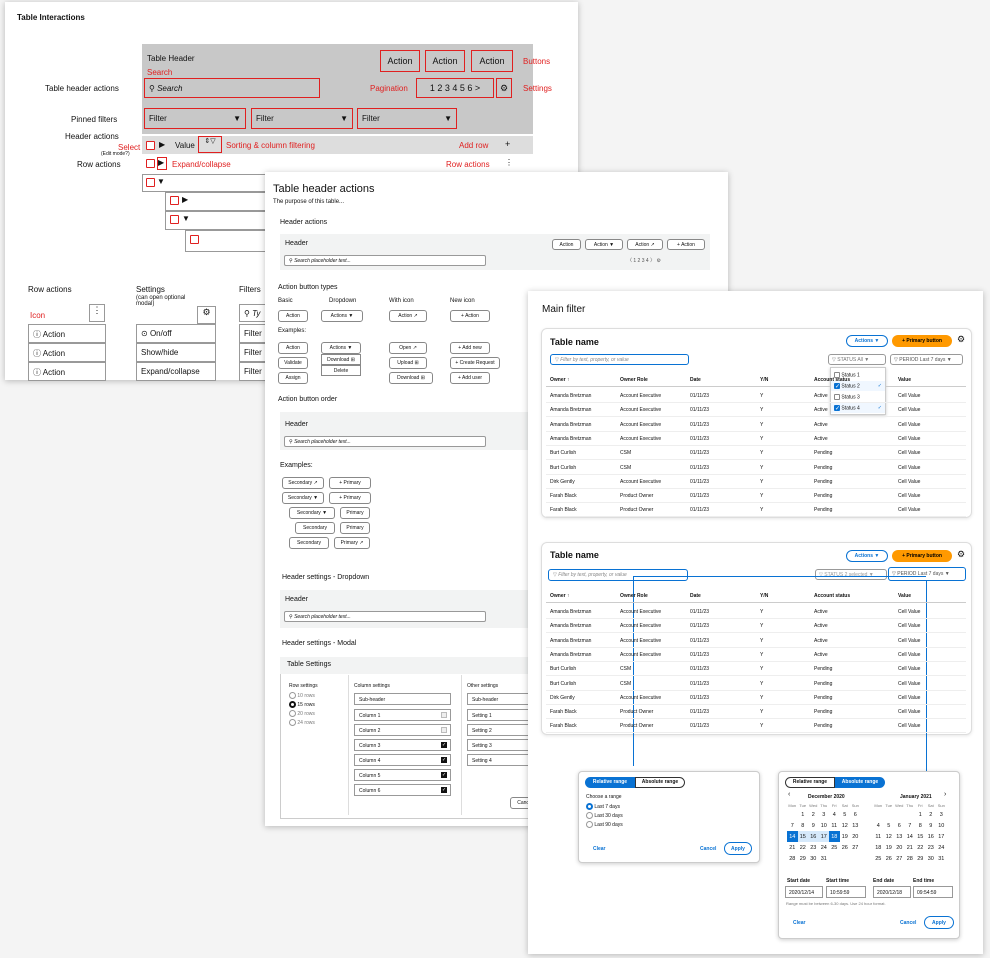 The width and height of the screenshot is (990, 958). Describe the element at coordinates (470, 316) in the screenshot. I see `new-button: + Action` at that location.